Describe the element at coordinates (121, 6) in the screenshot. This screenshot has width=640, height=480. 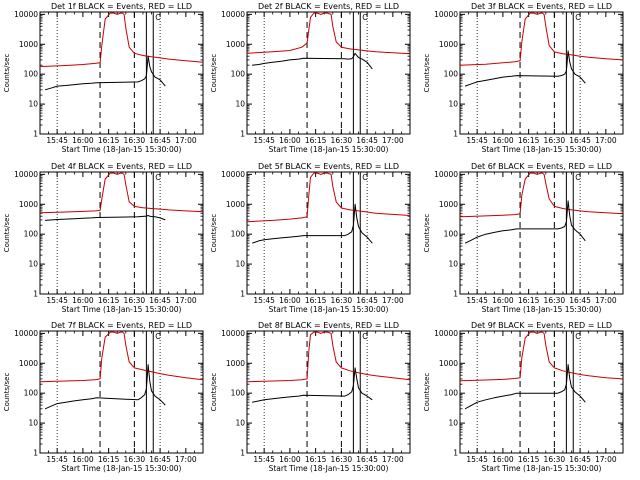
I see `panel-title: Det 1f BLACK = Events, RED = LLD` at that location.